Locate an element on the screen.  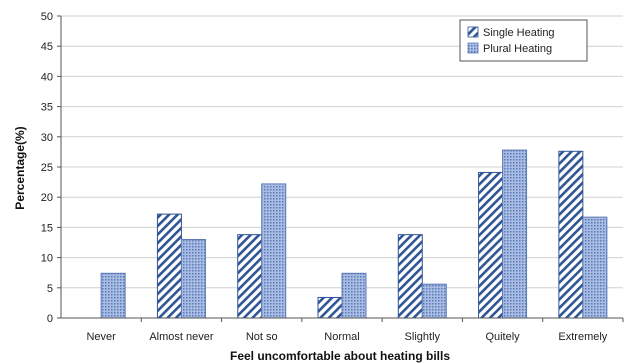
x-tick-label: Extremely is located at coordinates (582, 337).